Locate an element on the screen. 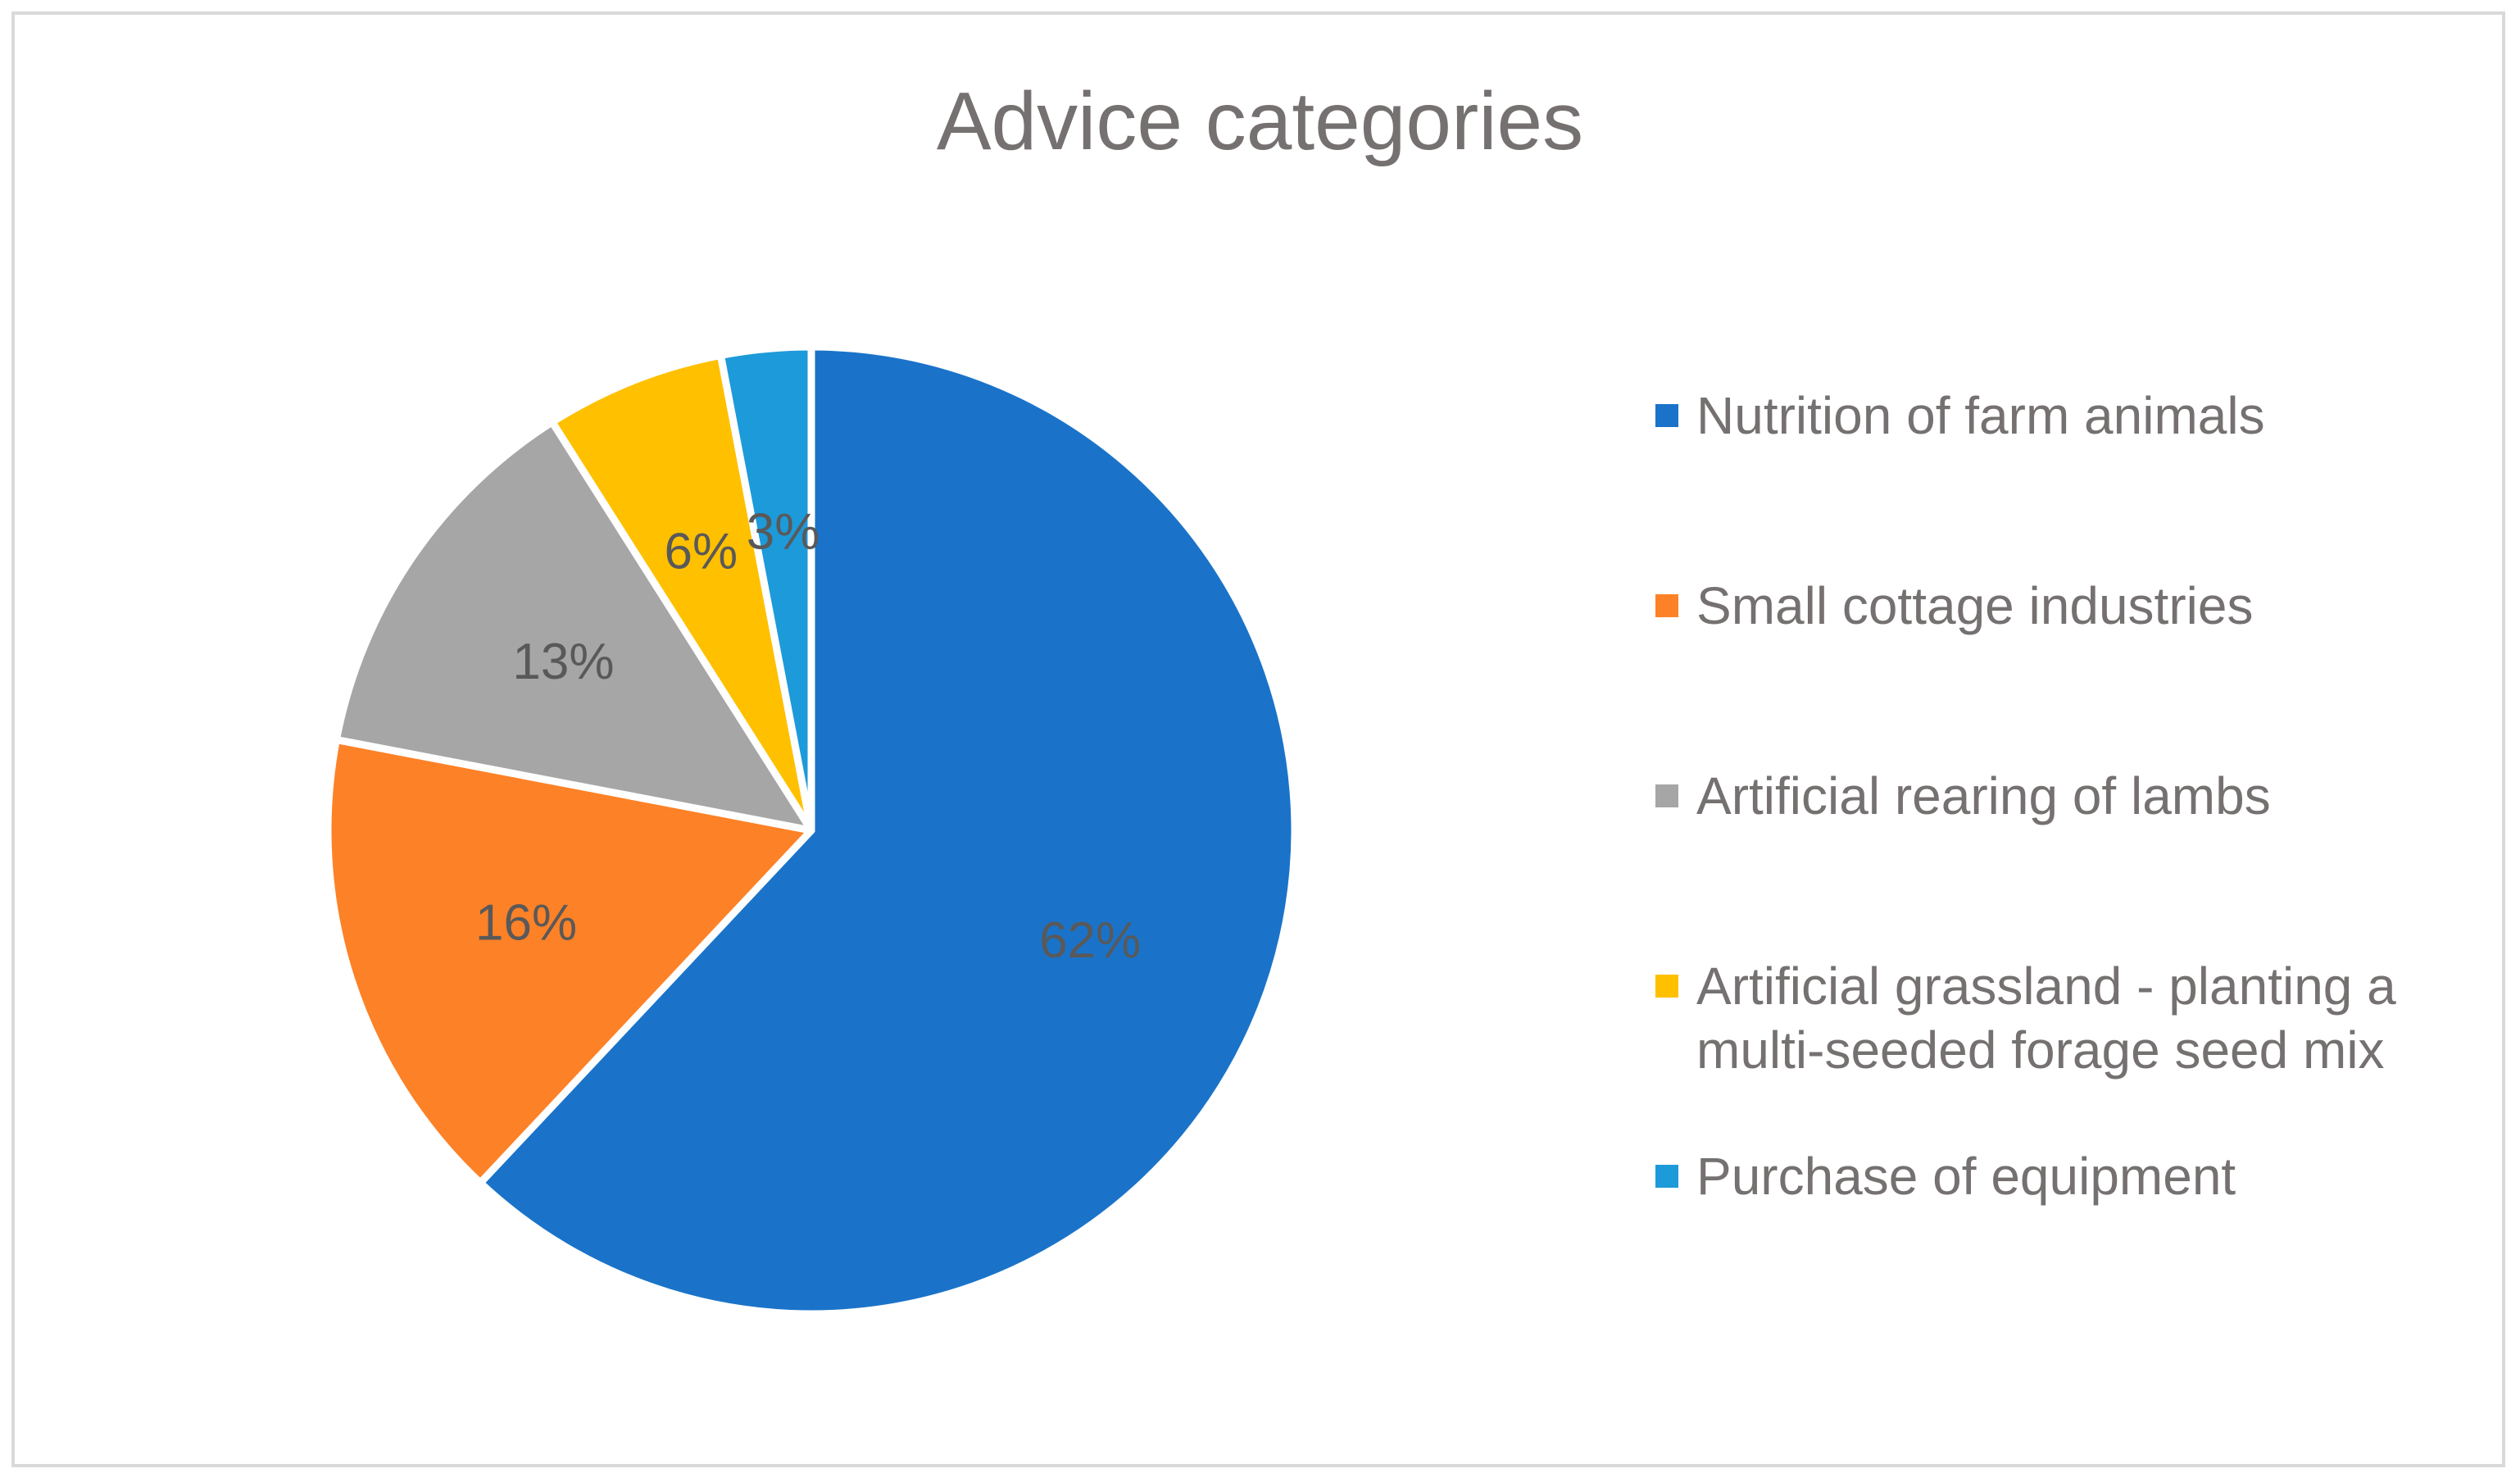 This screenshot has height=1482, width=2520. legend-label: Artificial rearing of lambs is located at coordinates (2098, 796).